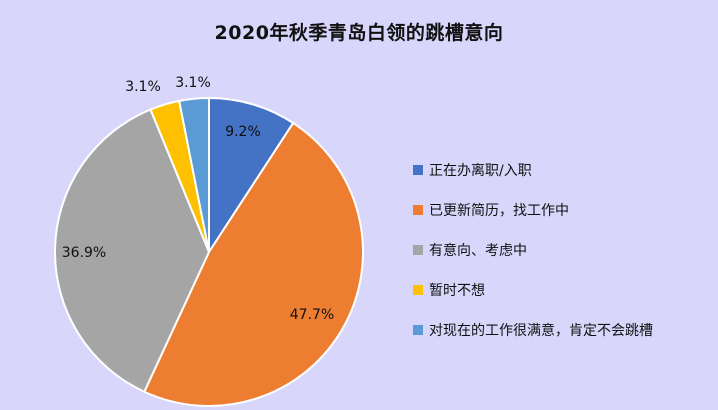 This screenshot has height=410, width=718. What do you see at coordinates (533, 250) in the screenshot?
I see `legend-item: 有意向、考虑中` at bounding box center [533, 250].